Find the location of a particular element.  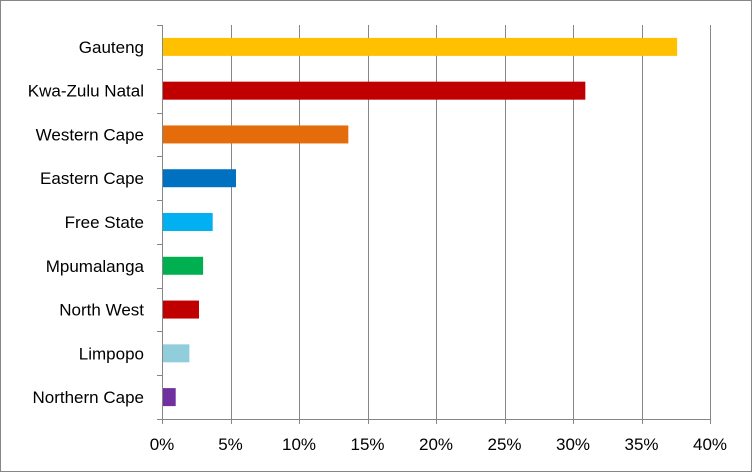

x-tick-label: 0% is located at coordinates (162, 444).